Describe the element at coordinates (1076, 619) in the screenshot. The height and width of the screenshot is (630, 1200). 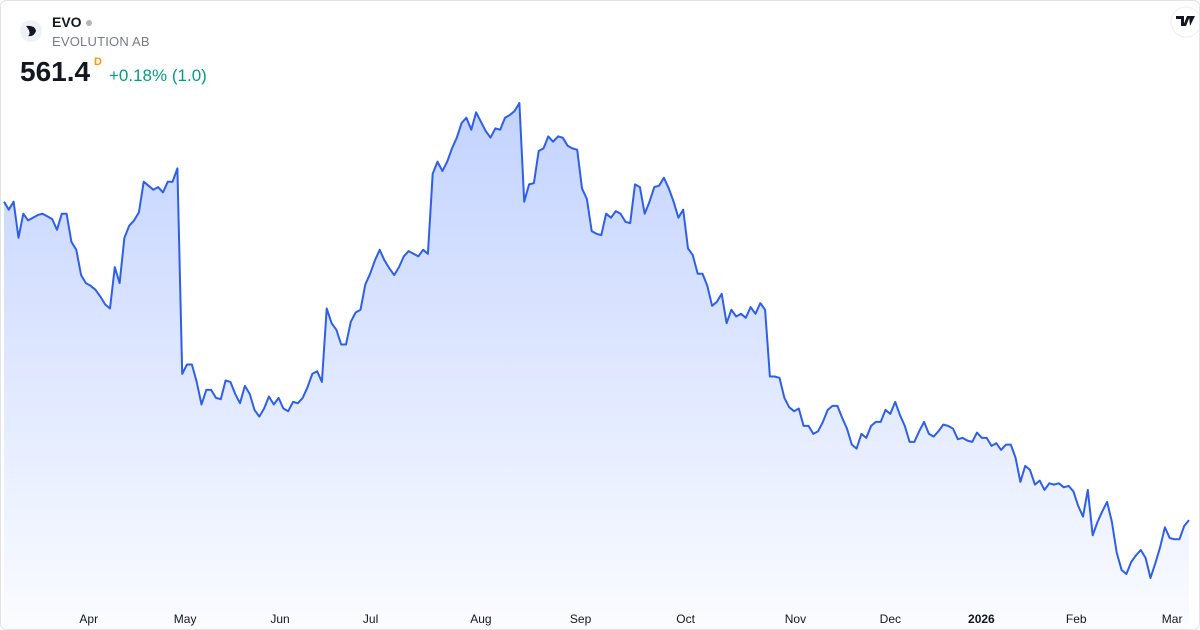
I see `x-tick-label: Feb` at that location.